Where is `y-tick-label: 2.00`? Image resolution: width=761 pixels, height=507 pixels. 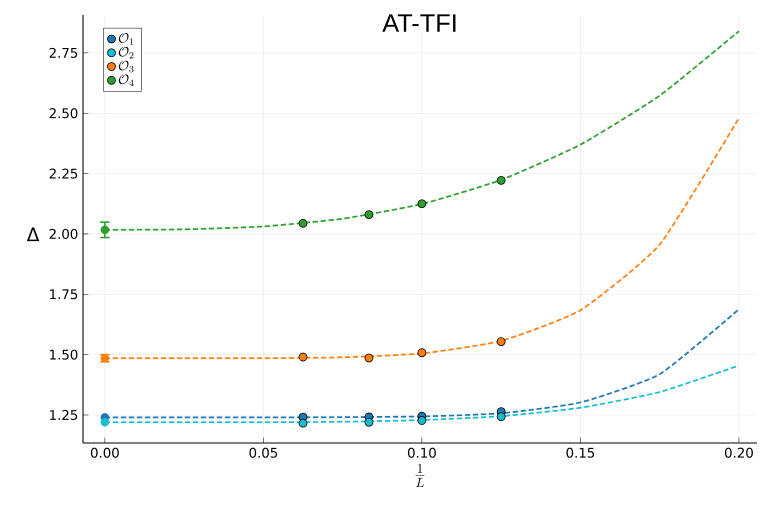
y-tick-label: 2.00 is located at coordinates (64, 233).